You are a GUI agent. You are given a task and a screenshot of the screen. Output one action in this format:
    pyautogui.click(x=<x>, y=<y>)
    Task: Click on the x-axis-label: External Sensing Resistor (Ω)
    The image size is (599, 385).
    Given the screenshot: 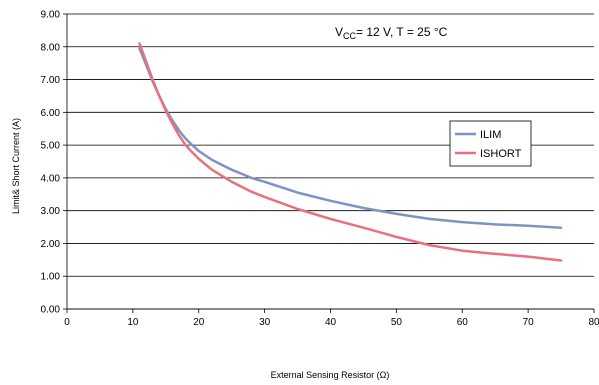 What is the action you would take?
    pyautogui.click(x=330, y=375)
    